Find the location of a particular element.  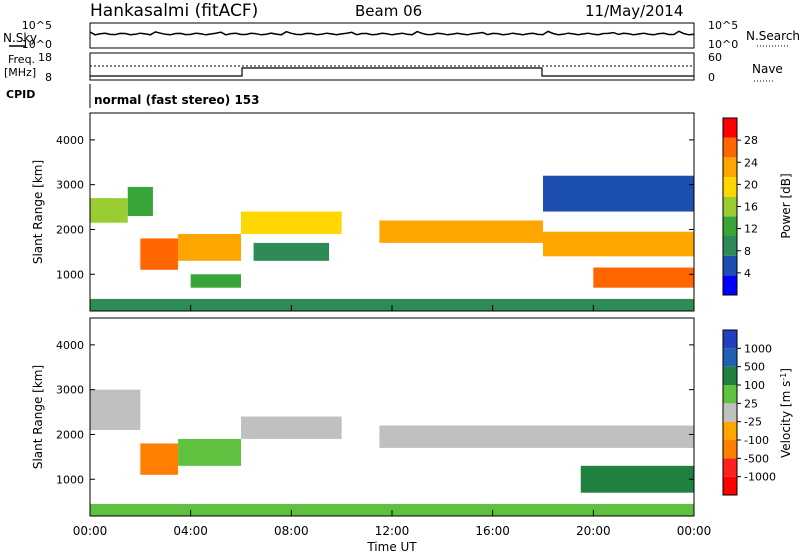

power-colorbar-tick-label-2: 20 is located at coordinates (751, 184).